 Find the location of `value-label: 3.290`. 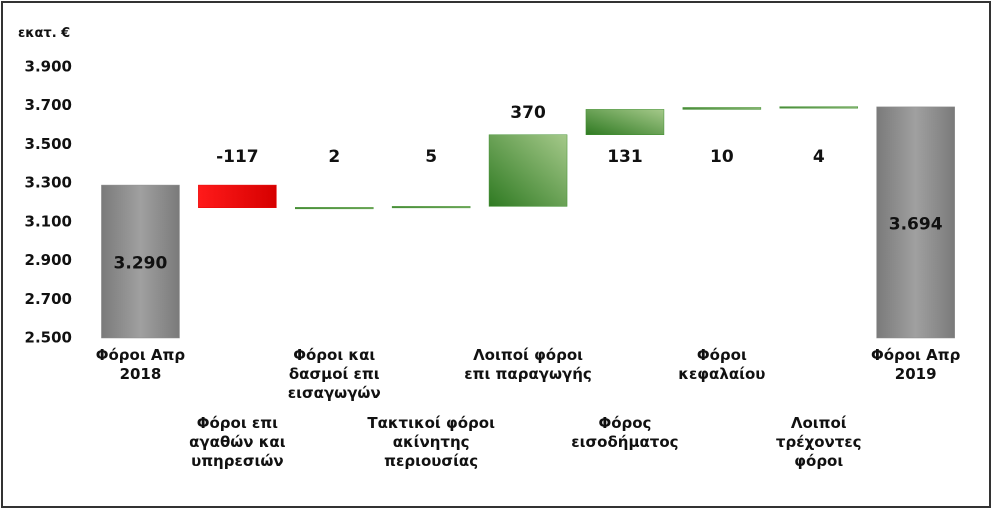

value-label: 3.290 is located at coordinates (141, 264).